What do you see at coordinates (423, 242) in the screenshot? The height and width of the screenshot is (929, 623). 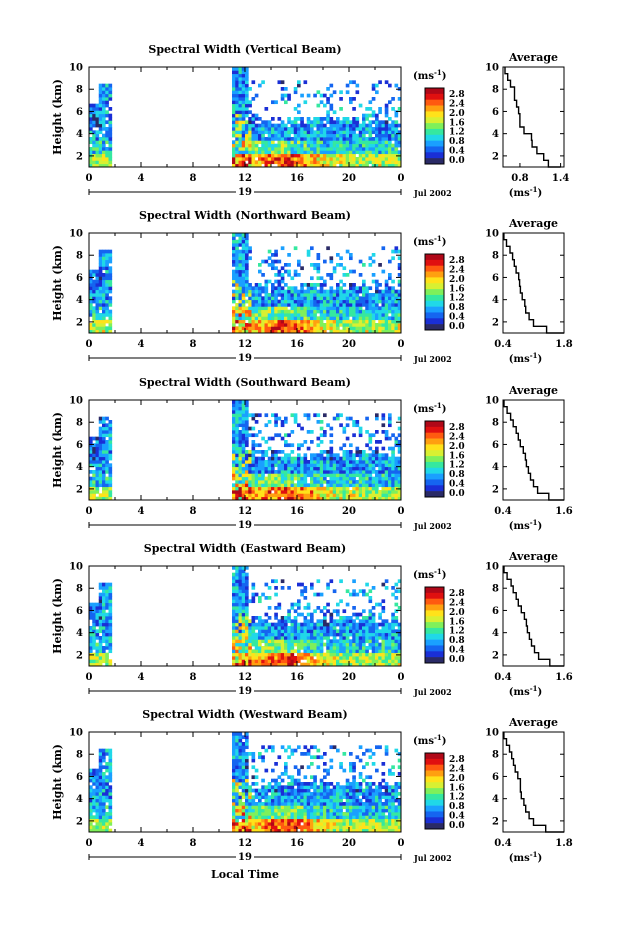 I see `colorbar-unit-base: (ms` at bounding box center [423, 242].